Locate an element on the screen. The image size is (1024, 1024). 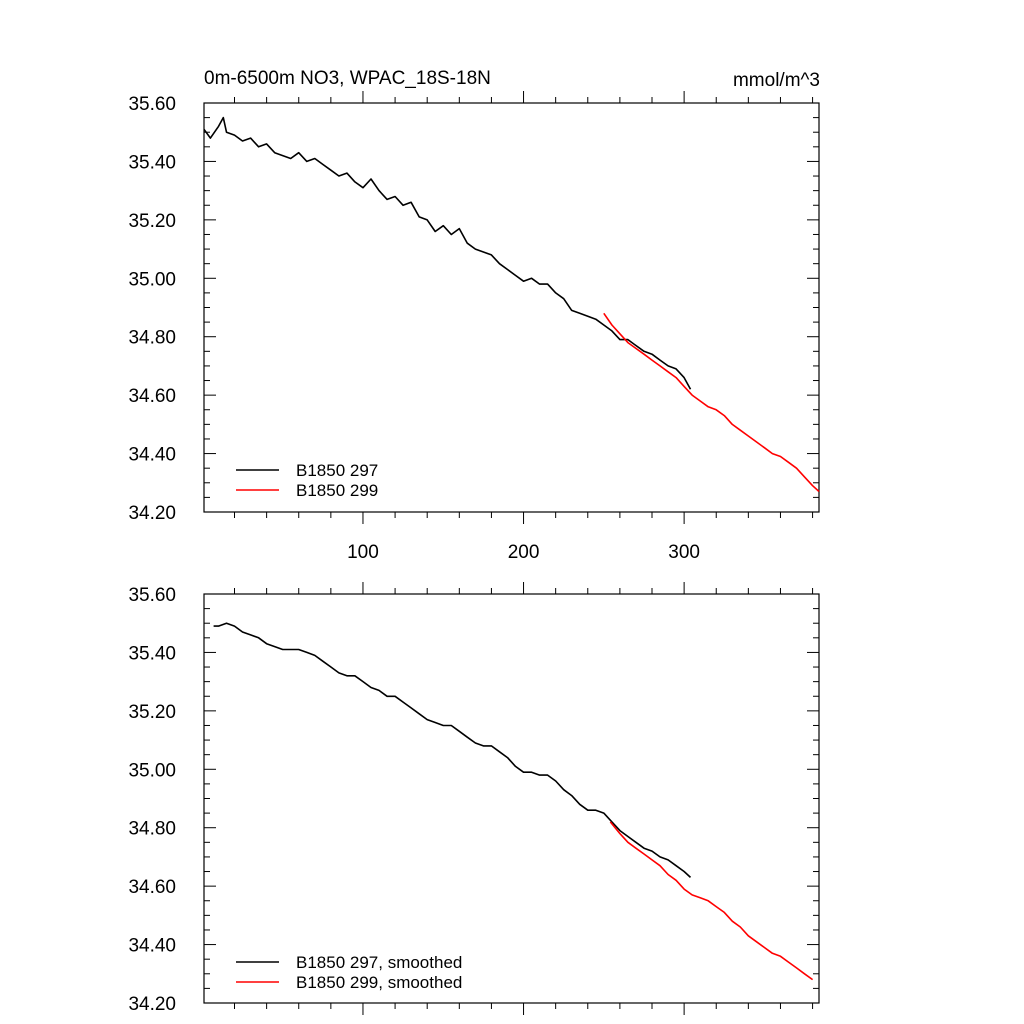
legend-label: B1850 299, smoothed is located at coordinates (379, 982).